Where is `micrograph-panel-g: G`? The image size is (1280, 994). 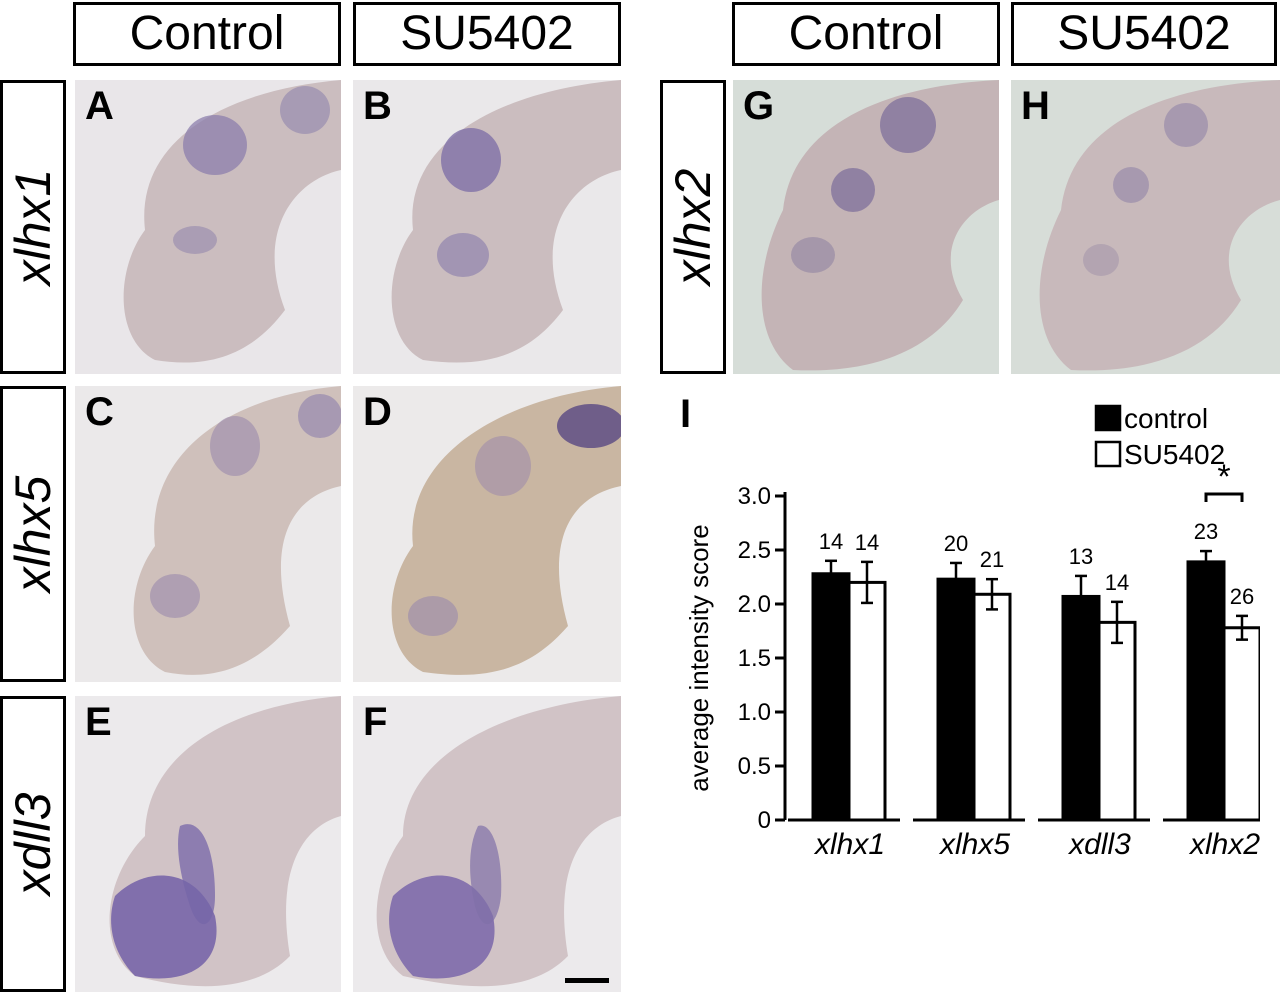
micrograph-panel-g: G is located at coordinates (866, 227).